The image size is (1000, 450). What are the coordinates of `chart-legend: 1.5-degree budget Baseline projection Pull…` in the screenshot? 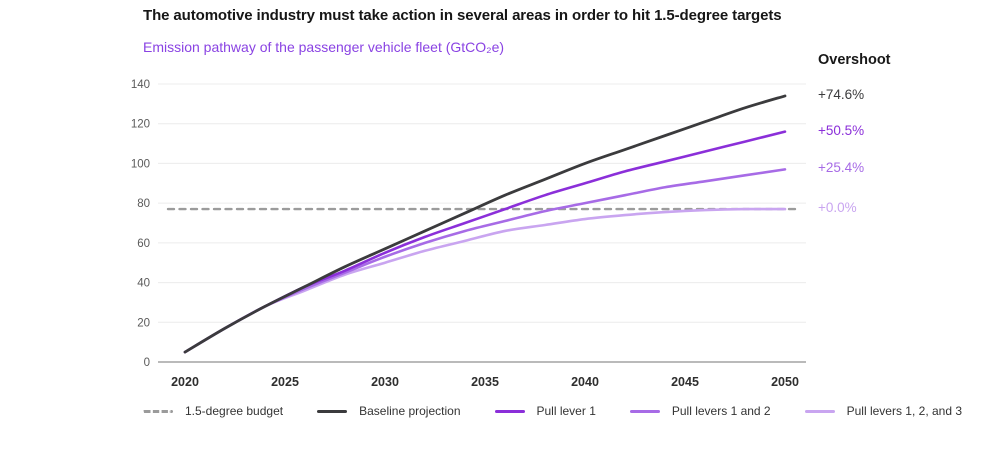 It's located at (552, 411).